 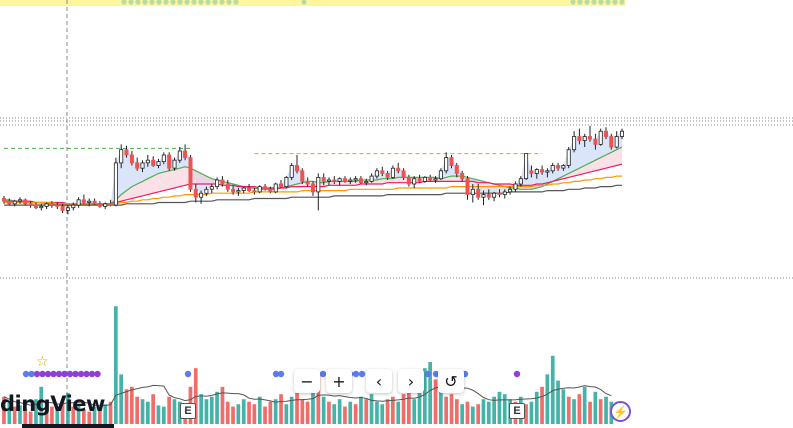 I want to click on reset-chart-button: ↺, so click(x=451, y=381).